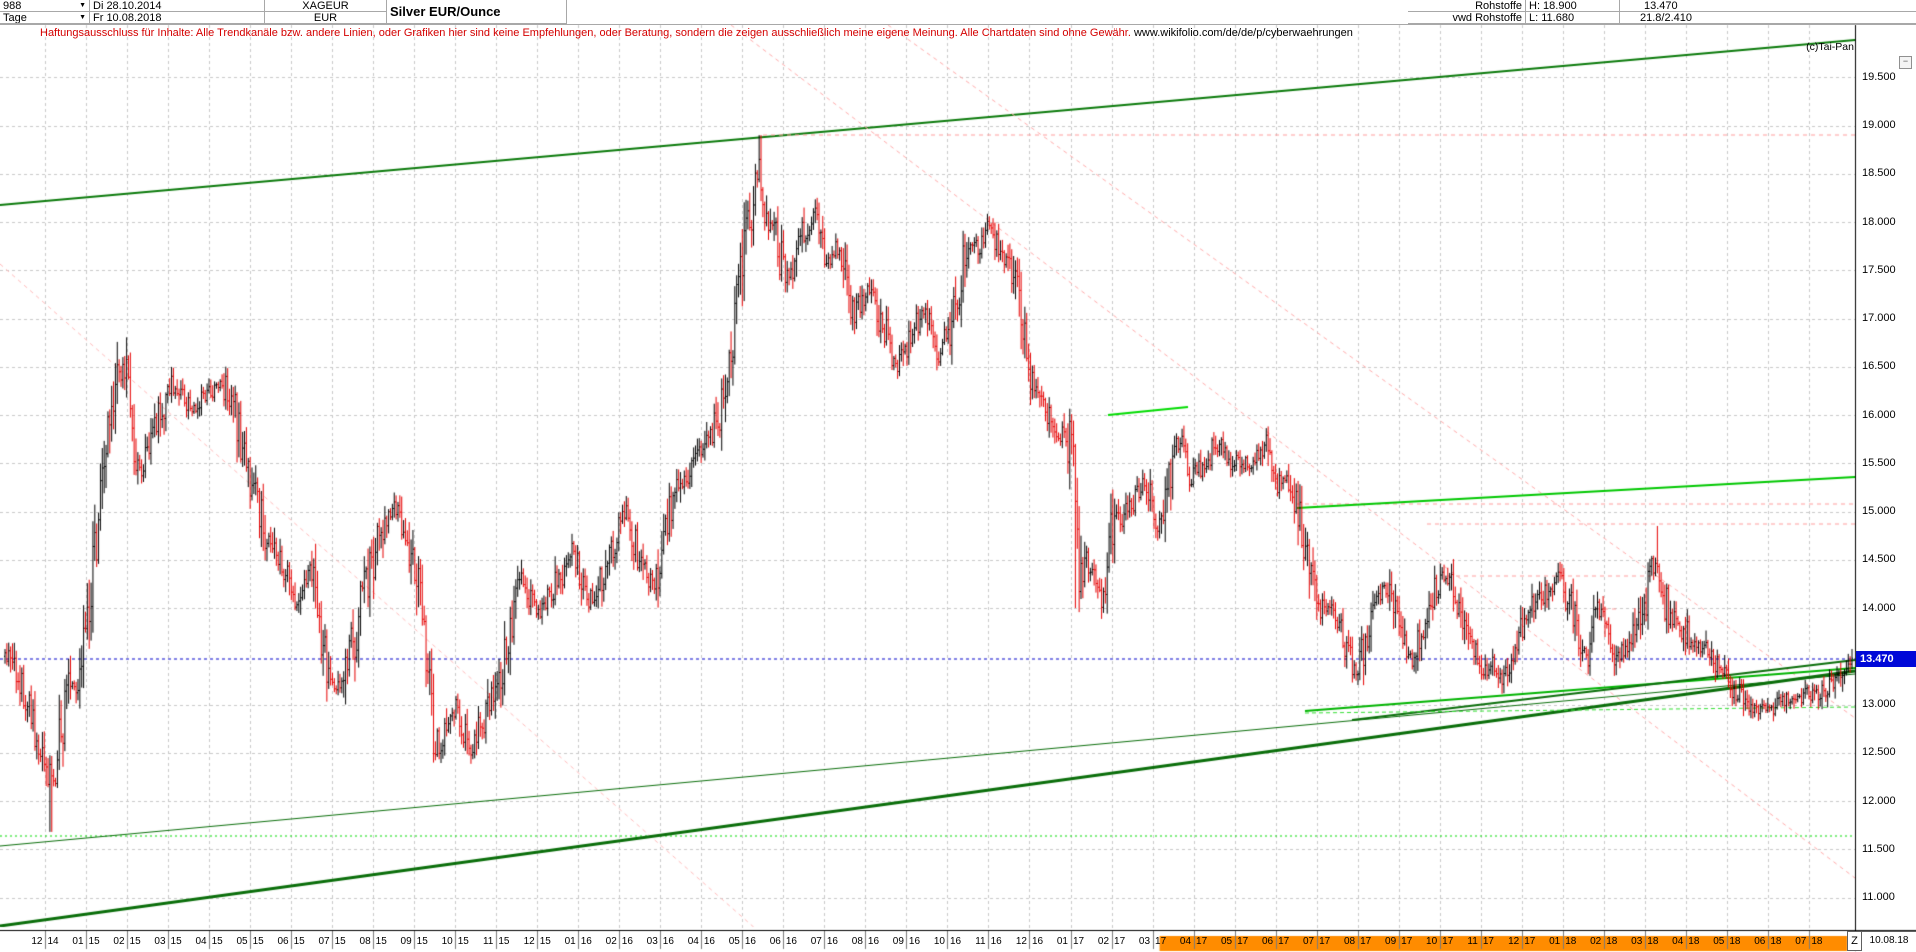 This screenshot has height=952, width=1916. I want to click on x-axis-label: 05 17, so click(1234, 941).